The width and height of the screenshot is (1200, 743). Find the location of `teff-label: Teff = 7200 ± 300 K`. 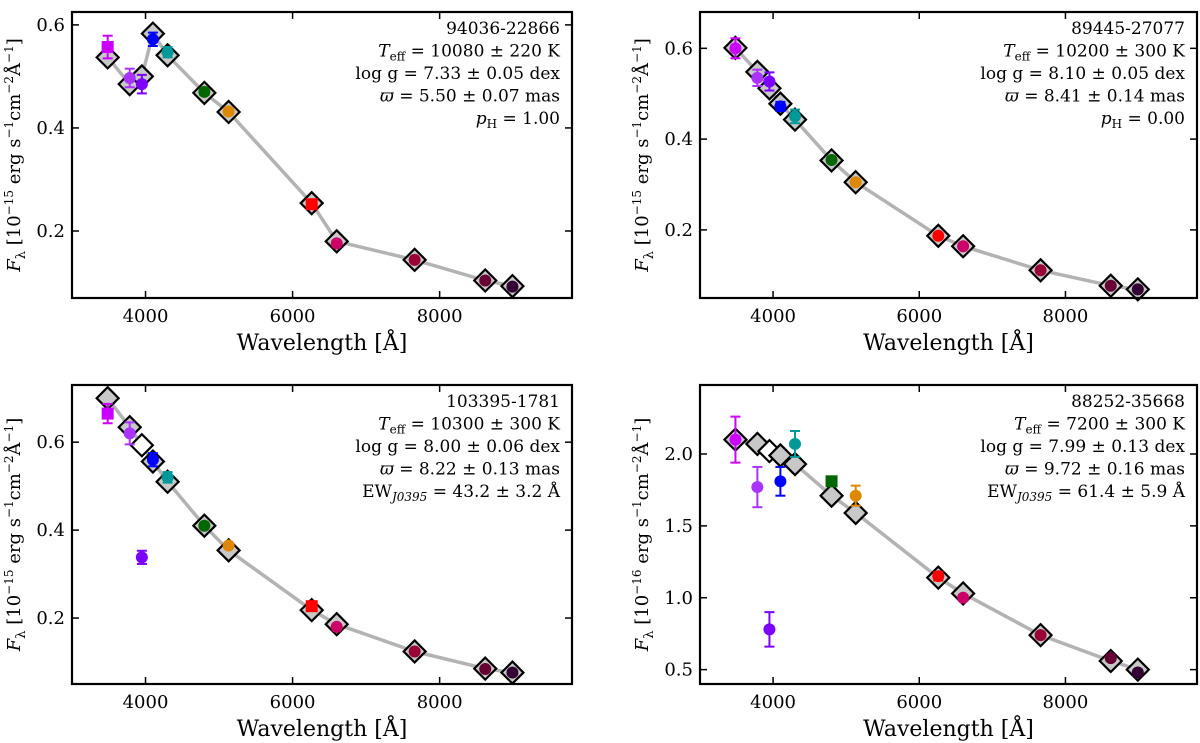

teff-label: Teff = 7200 ± 300 K is located at coordinates (1099, 426).